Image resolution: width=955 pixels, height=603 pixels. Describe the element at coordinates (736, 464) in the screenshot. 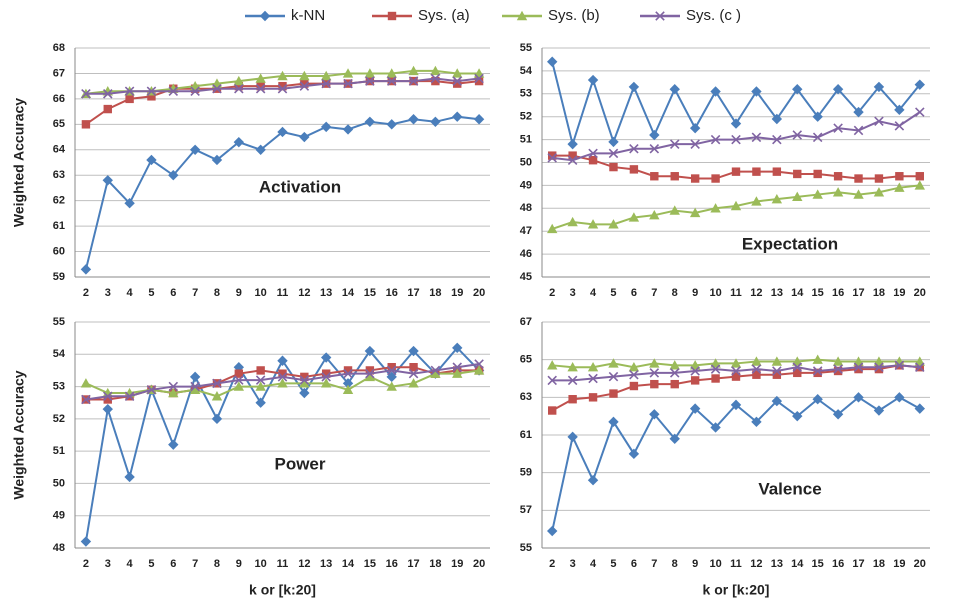

I see `series-line` at that location.